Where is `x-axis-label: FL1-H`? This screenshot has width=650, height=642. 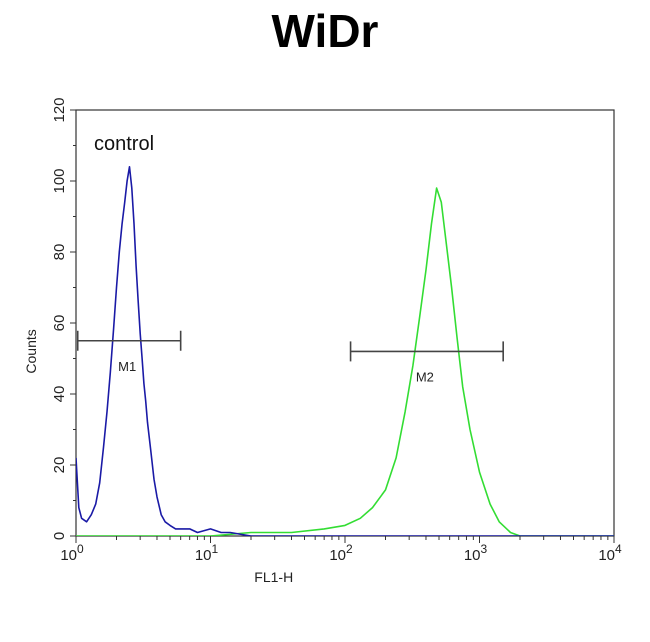 x-axis-label: FL1-H is located at coordinates (273, 577).